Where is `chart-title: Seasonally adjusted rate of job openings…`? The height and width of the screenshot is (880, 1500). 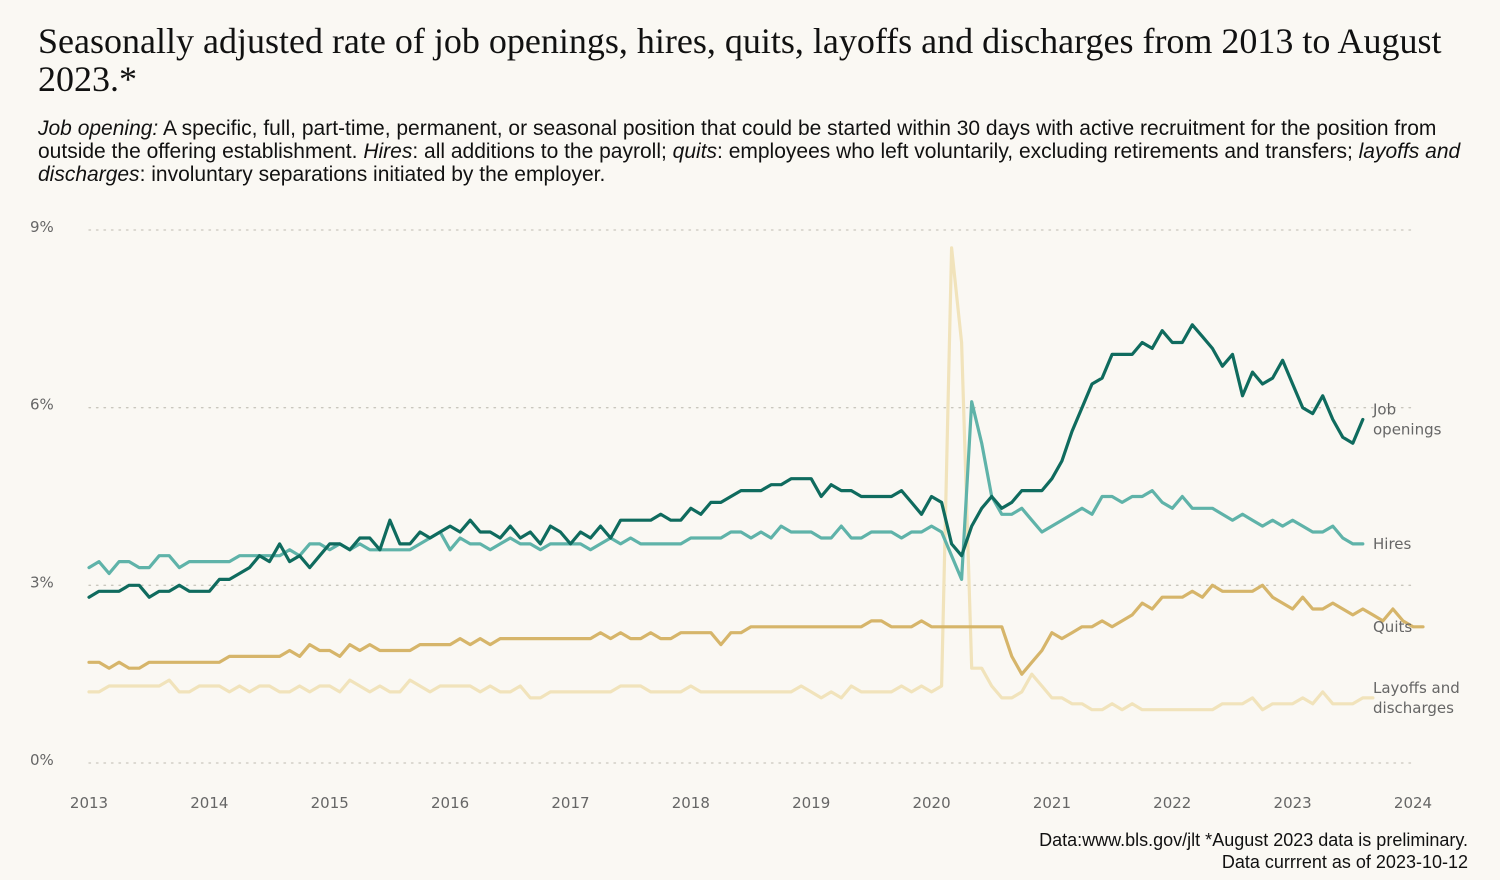 chart-title: Seasonally adjusted rate of job openings… is located at coordinates (740, 60).